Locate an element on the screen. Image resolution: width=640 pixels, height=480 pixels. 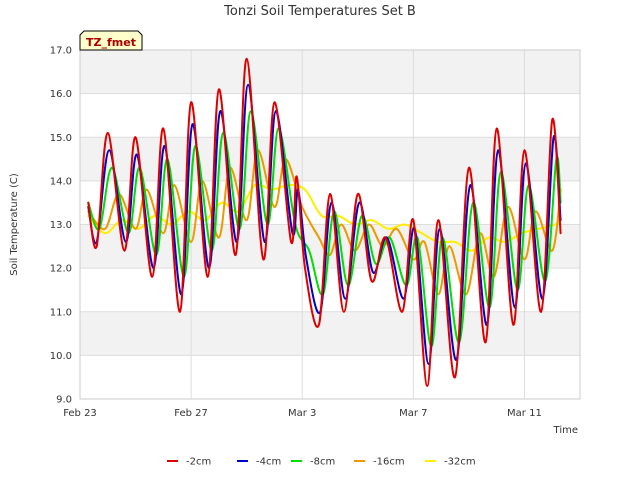
legend-label-2cmcm: -2cm is located at coordinates (198, 462).